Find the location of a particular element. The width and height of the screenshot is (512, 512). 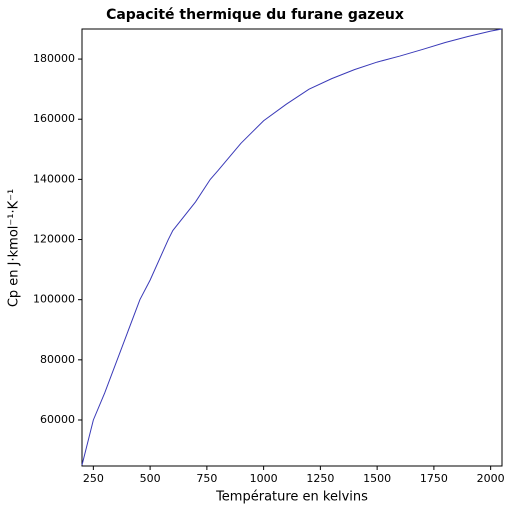

y-tick-label: 60000 is located at coordinates (57, 419).